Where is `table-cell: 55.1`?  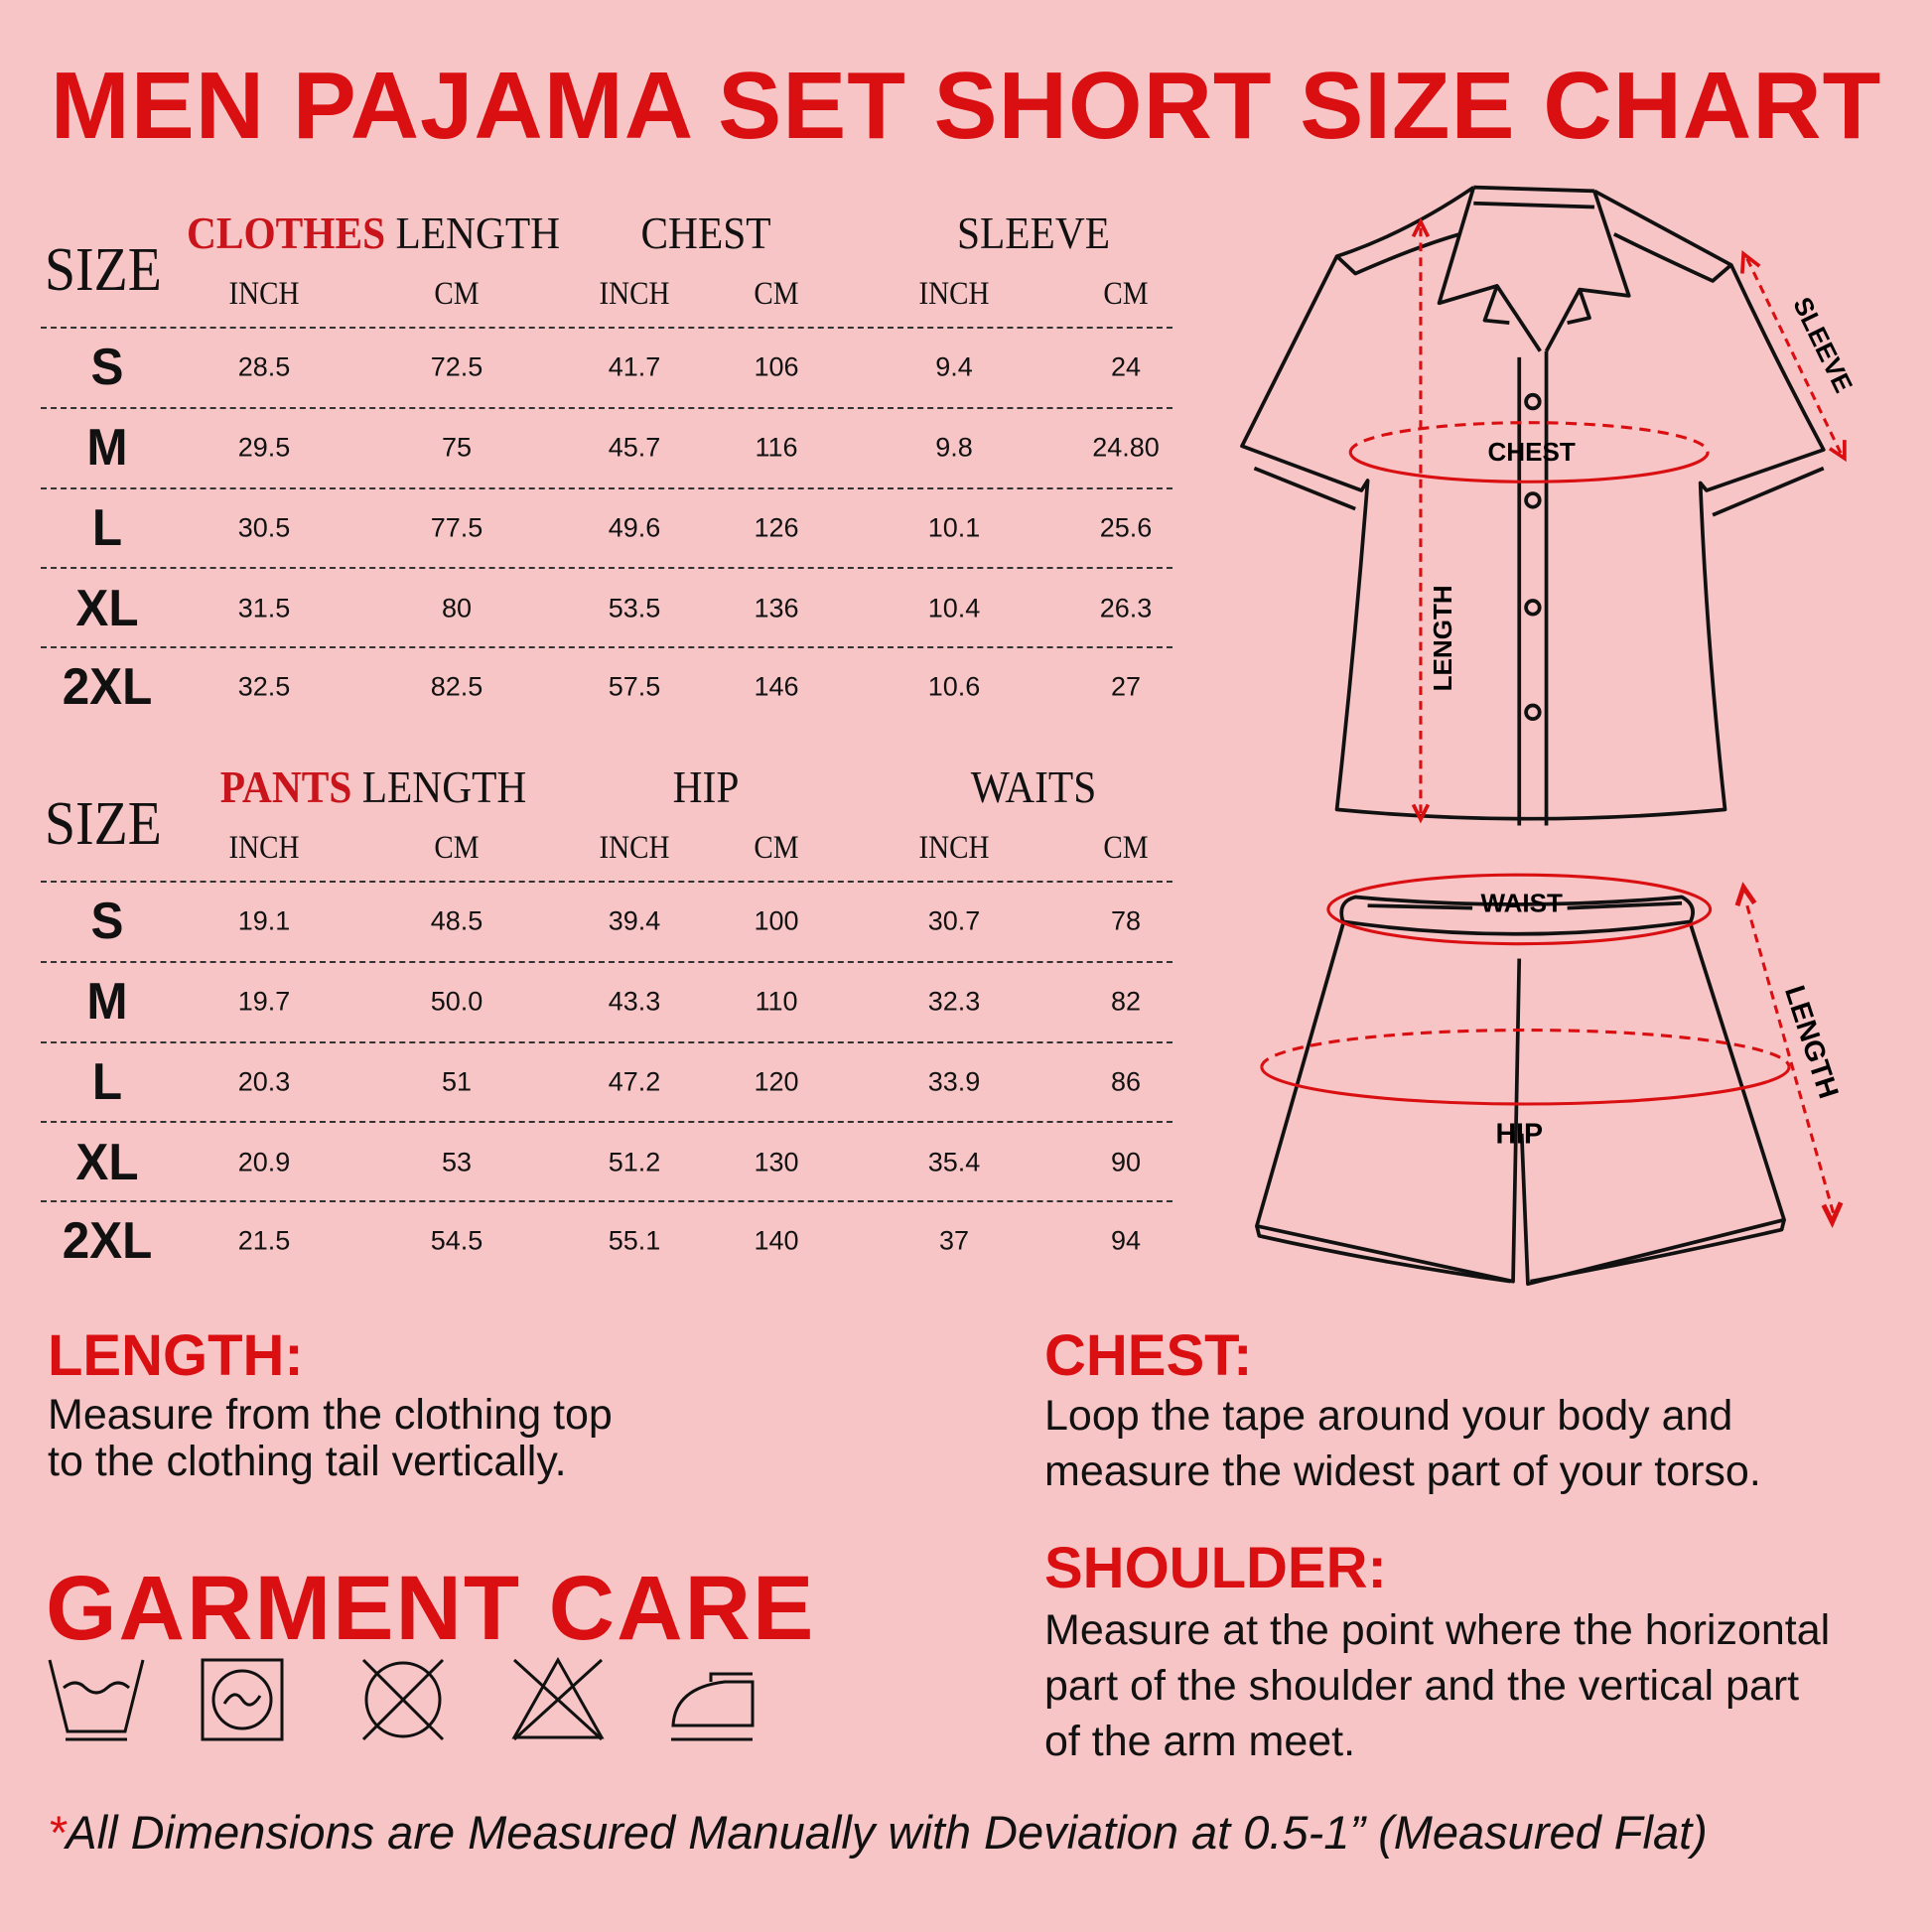 table-cell: 55.1 is located at coordinates (634, 1241).